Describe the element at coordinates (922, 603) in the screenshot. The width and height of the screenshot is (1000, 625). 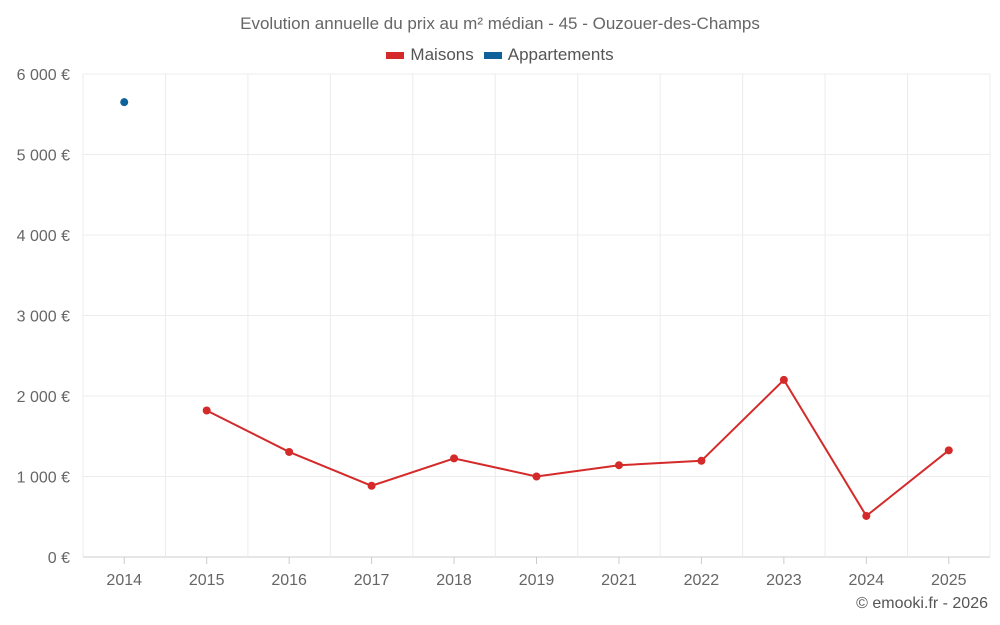
I see `credit-text: © emooki.fr - 2026` at that location.